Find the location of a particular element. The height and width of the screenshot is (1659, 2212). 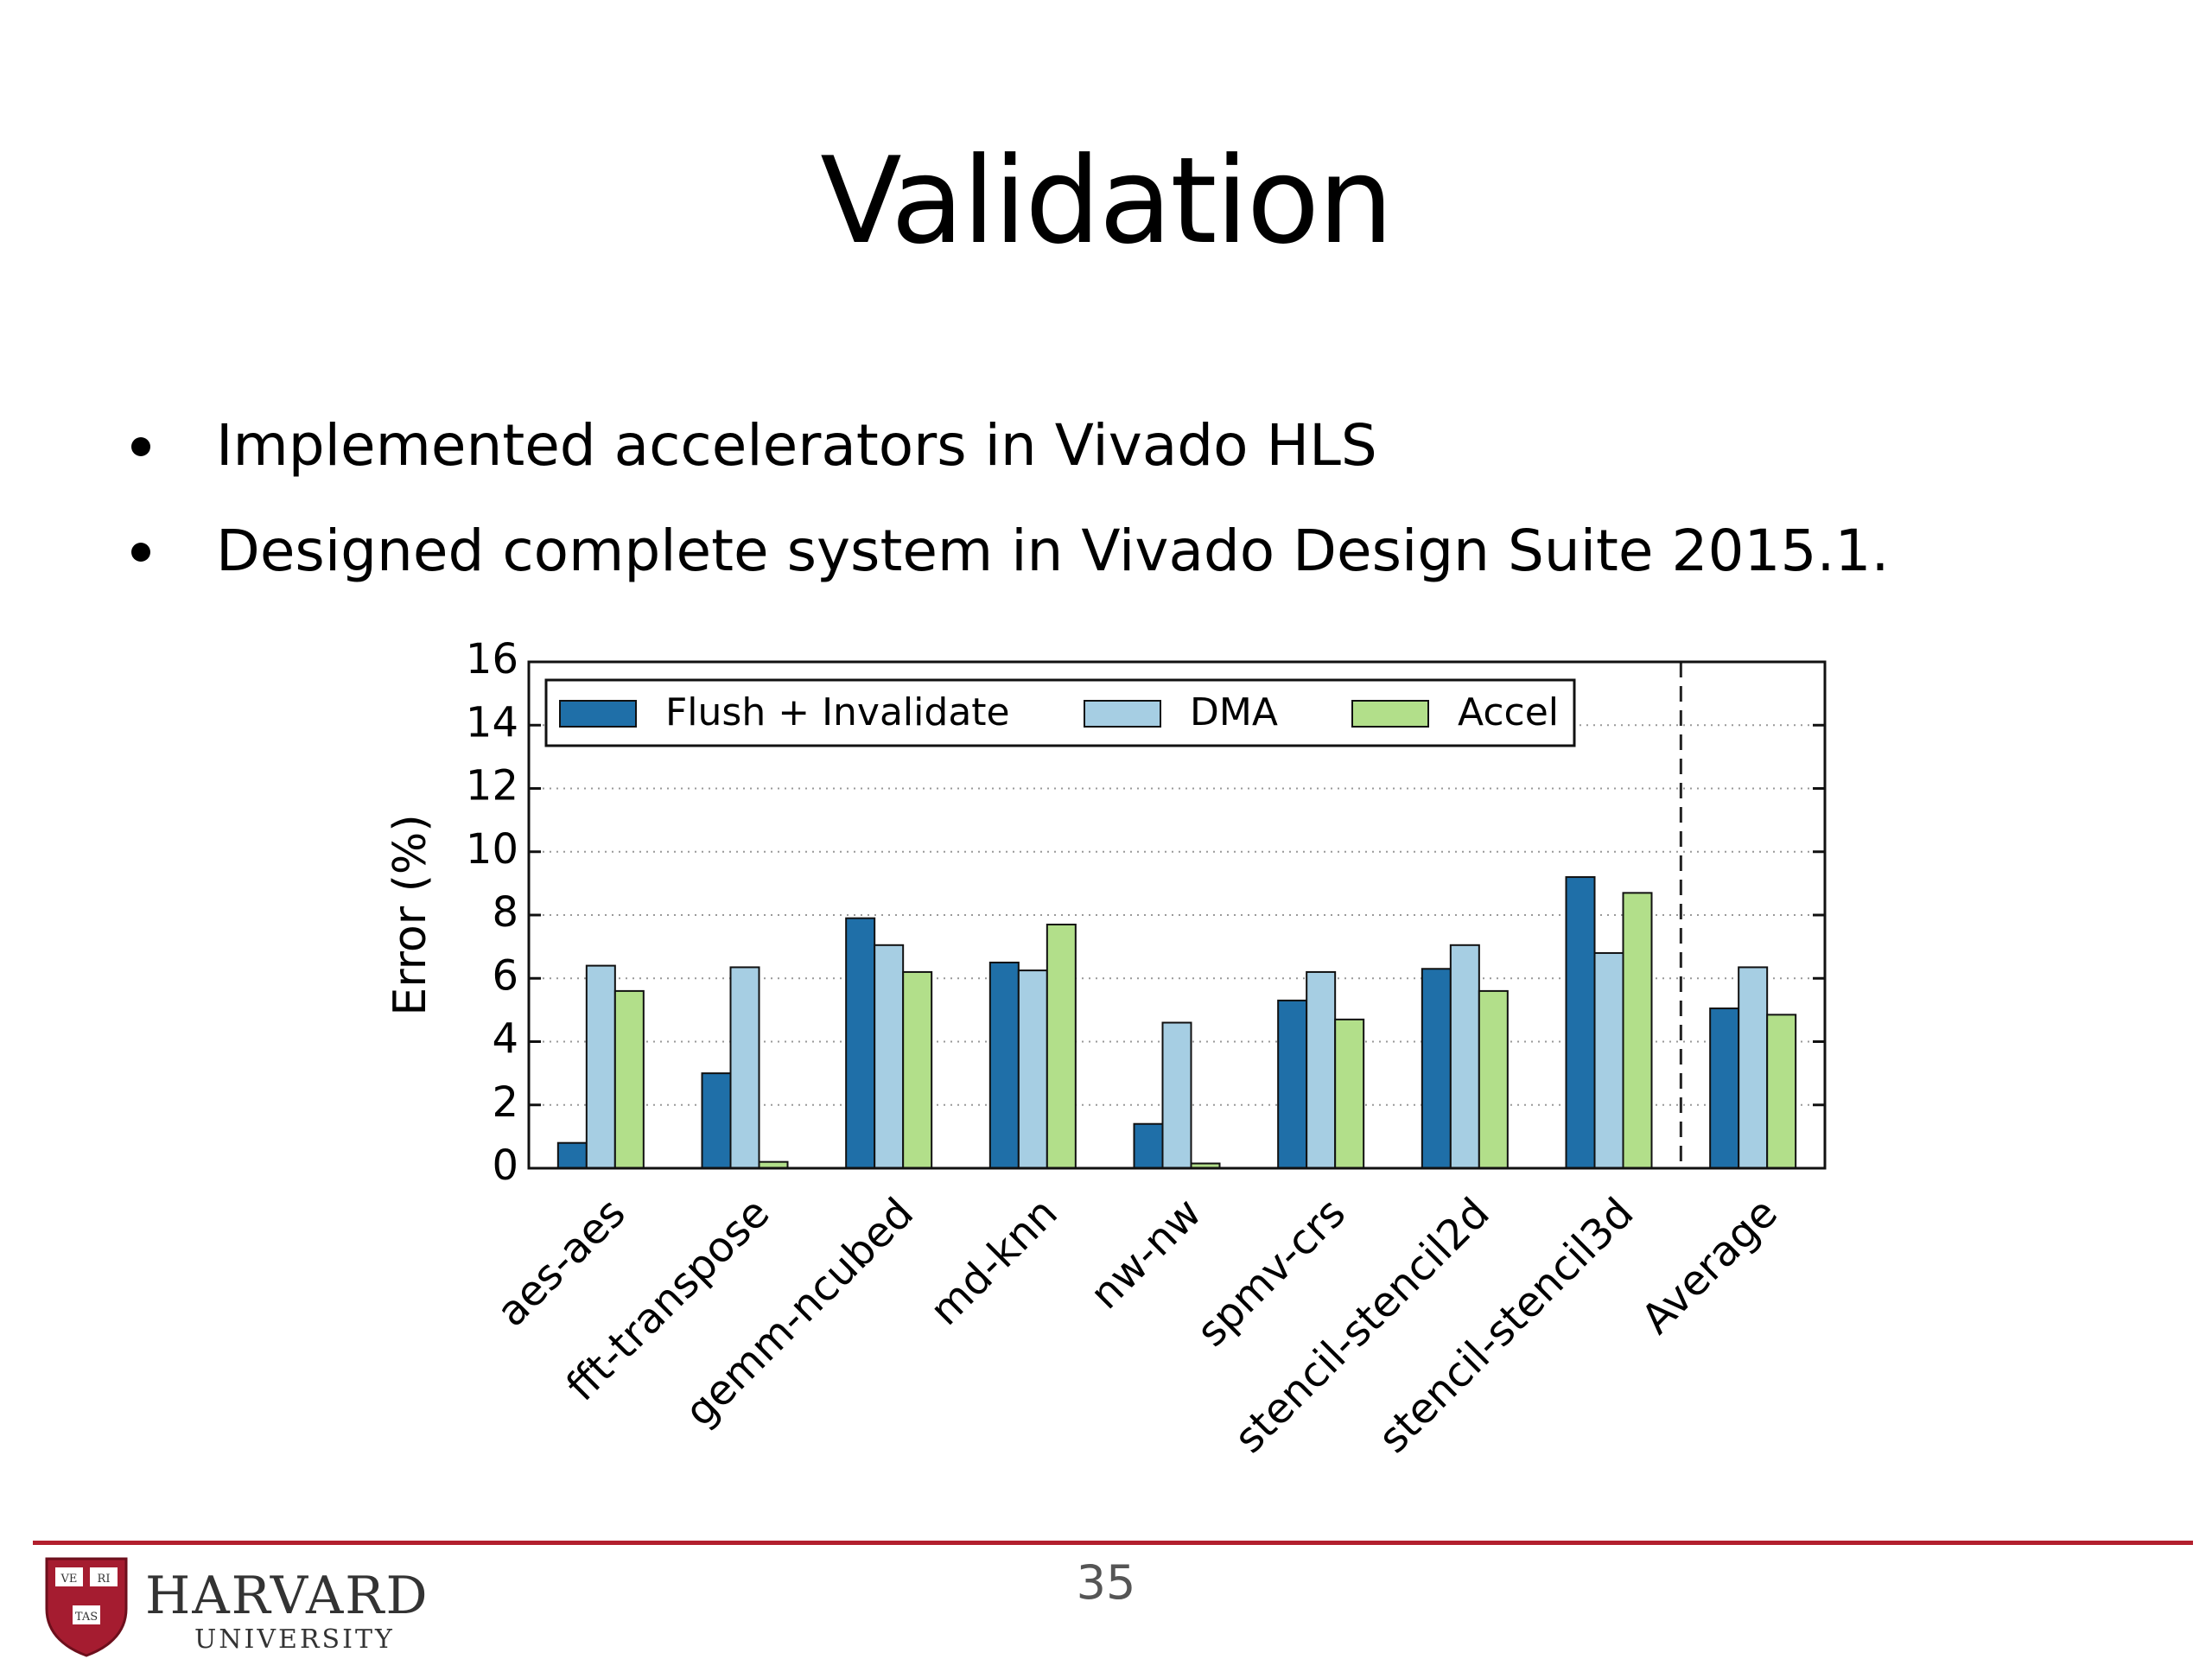

shield-text: TAS is located at coordinates (86, 1617).